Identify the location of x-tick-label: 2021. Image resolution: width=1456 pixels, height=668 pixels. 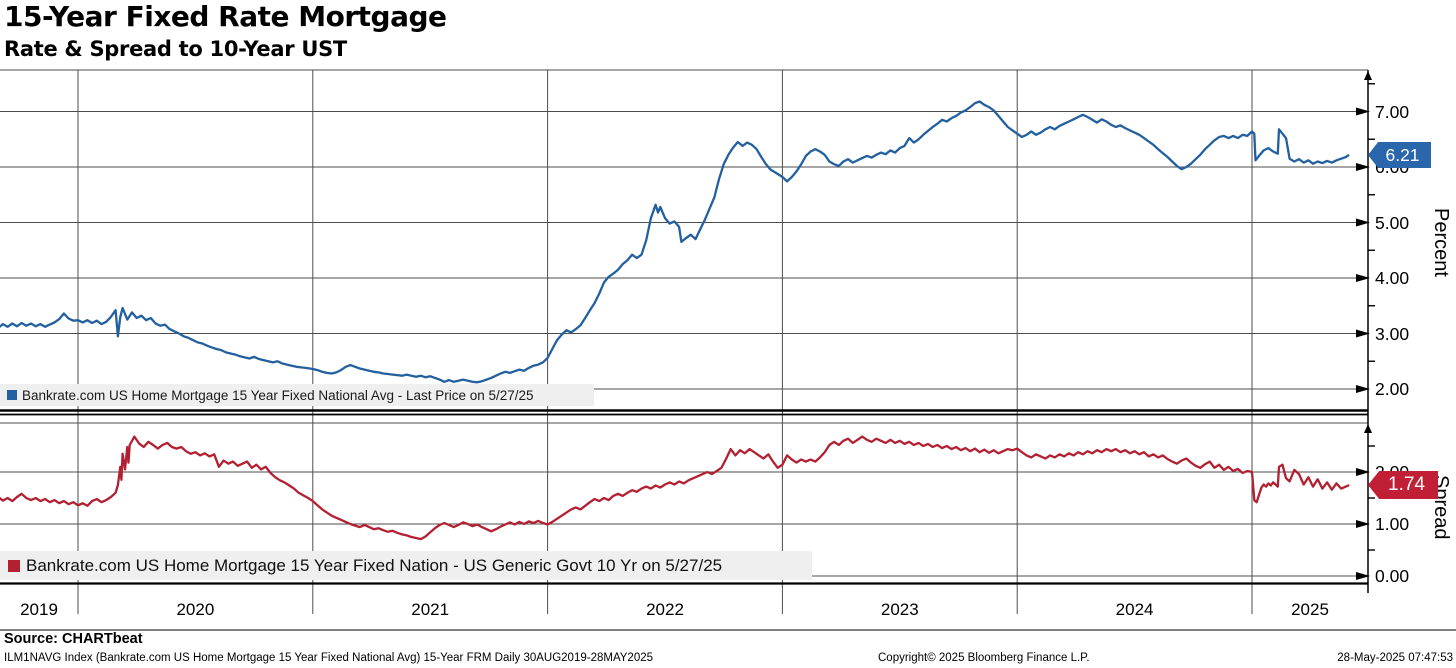
(430, 609).